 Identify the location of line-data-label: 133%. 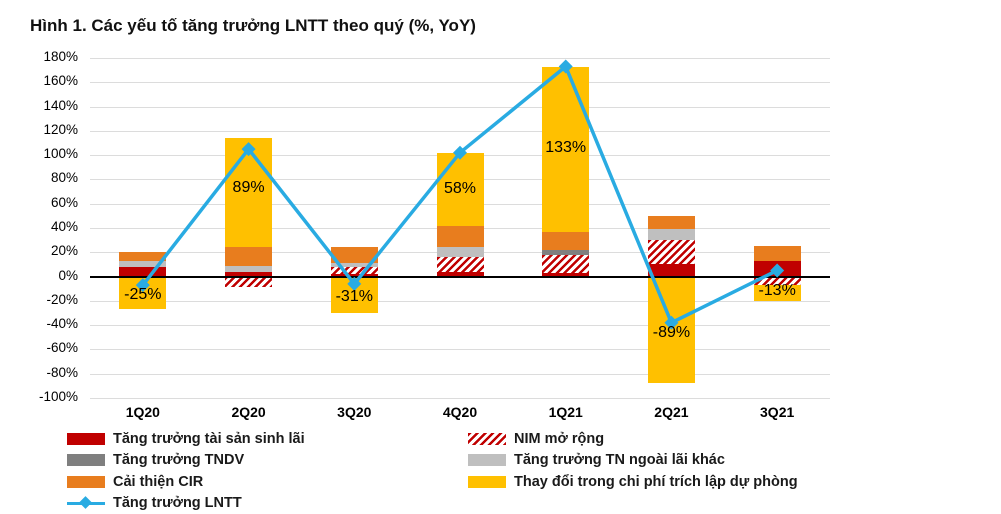
(566, 148).